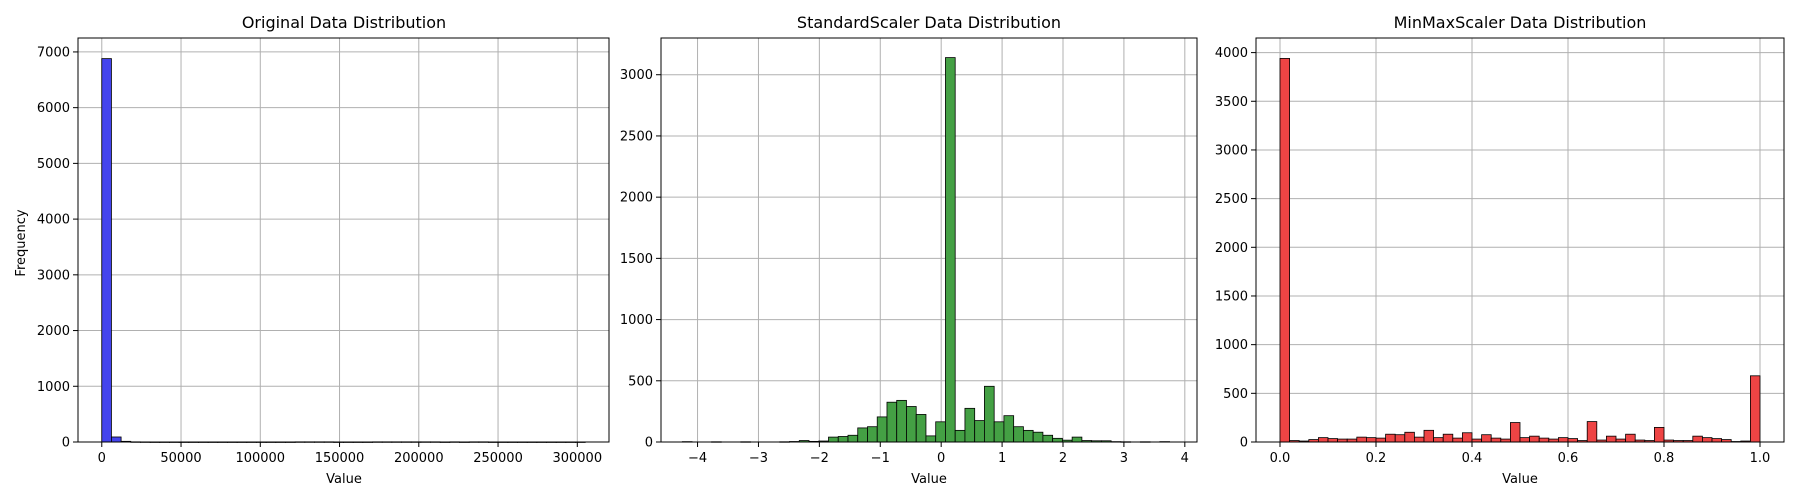 The height and width of the screenshot is (500, 1800). What do you see at coordinates (880, 458) in the screenshot?
I see `x-tick-label: −1` at bounding box center [880, 458].